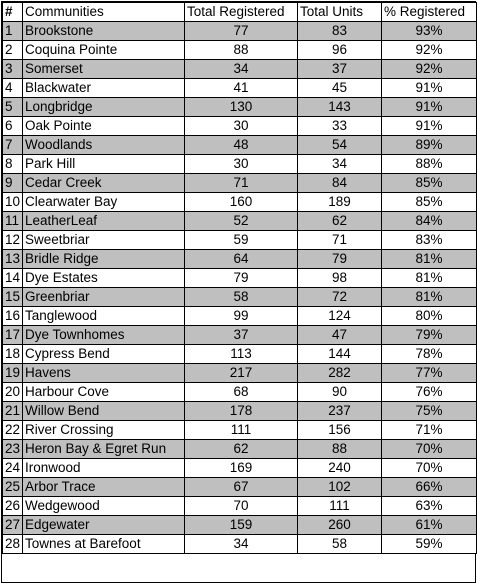  Describe the element at coordinates (103, 449) in the screenshot. I see `community-name-cell: Heron Bay & Egret Run` at that location.